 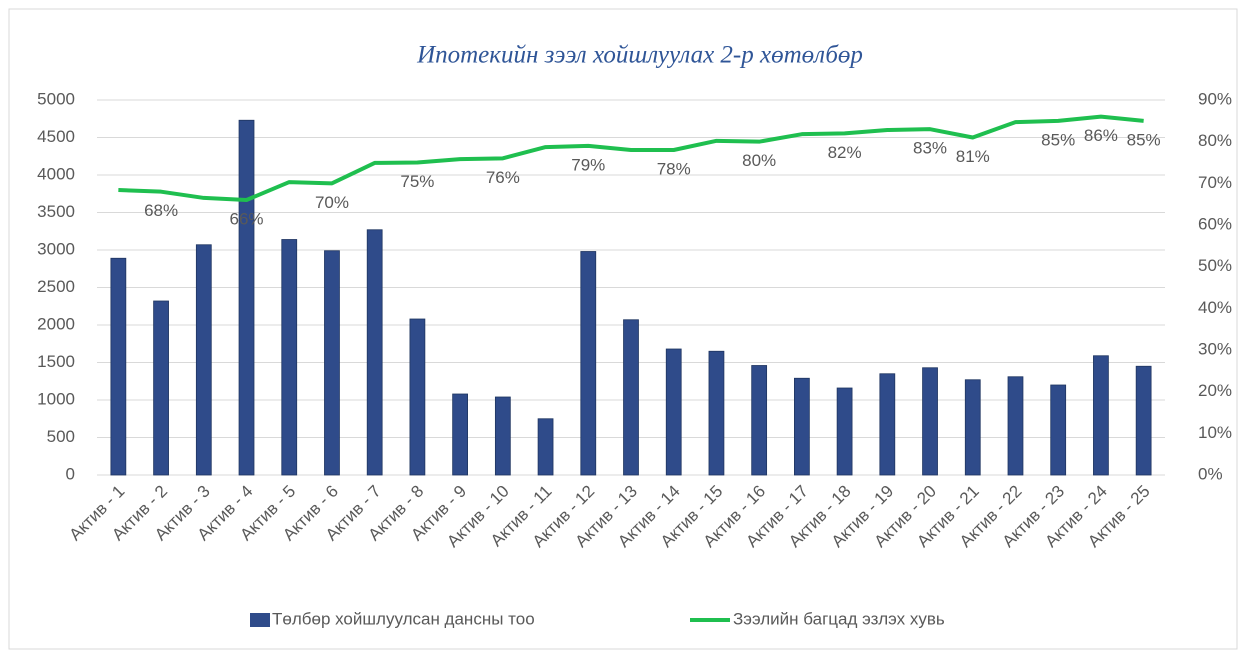 I want to click on y2-tick-label: 80%, so click(x=1215, y=140).